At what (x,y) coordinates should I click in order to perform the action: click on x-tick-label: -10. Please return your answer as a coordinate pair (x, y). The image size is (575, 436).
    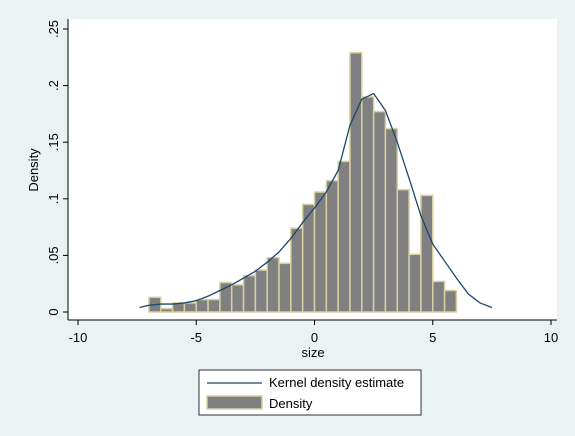
    Looking at the image, I should click on (78, 337).